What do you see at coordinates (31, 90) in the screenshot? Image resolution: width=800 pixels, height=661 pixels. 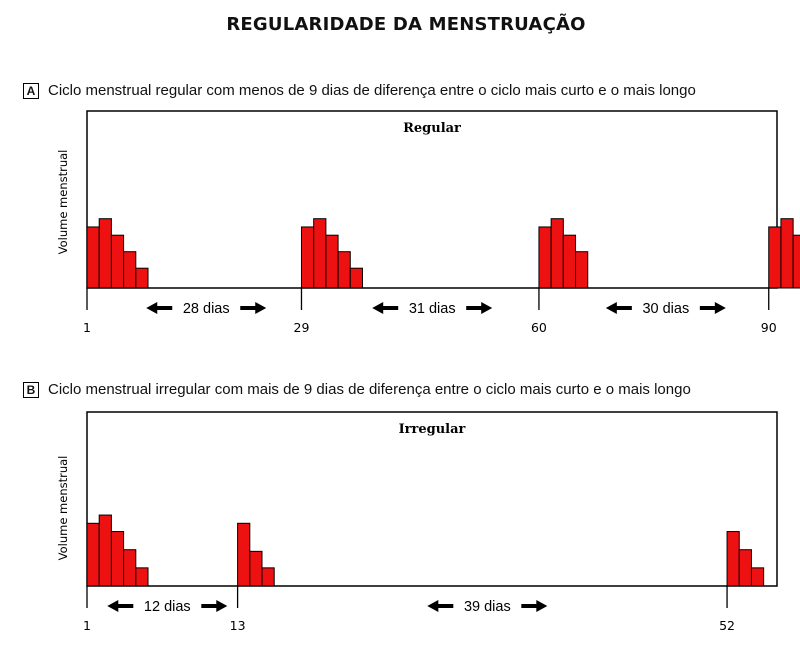 I see `panel-a-letter: A` at bounding box center [31, 90].